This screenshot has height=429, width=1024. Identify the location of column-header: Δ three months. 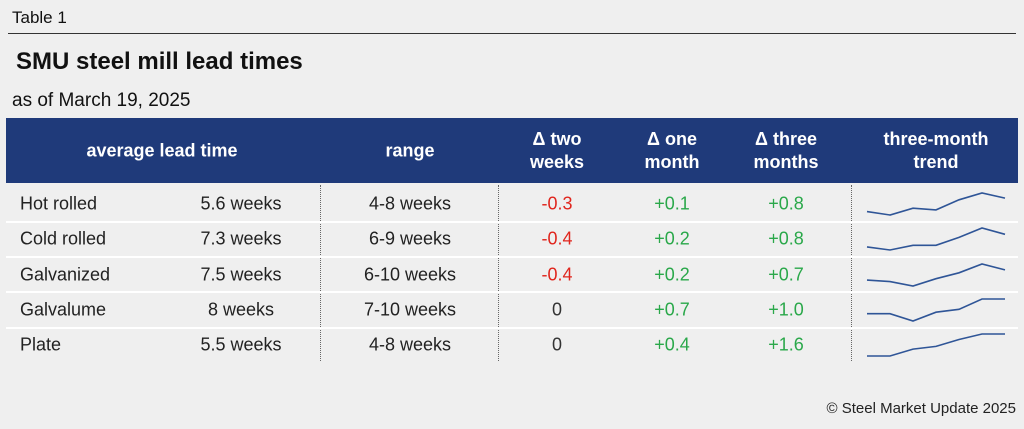
(786, 150).